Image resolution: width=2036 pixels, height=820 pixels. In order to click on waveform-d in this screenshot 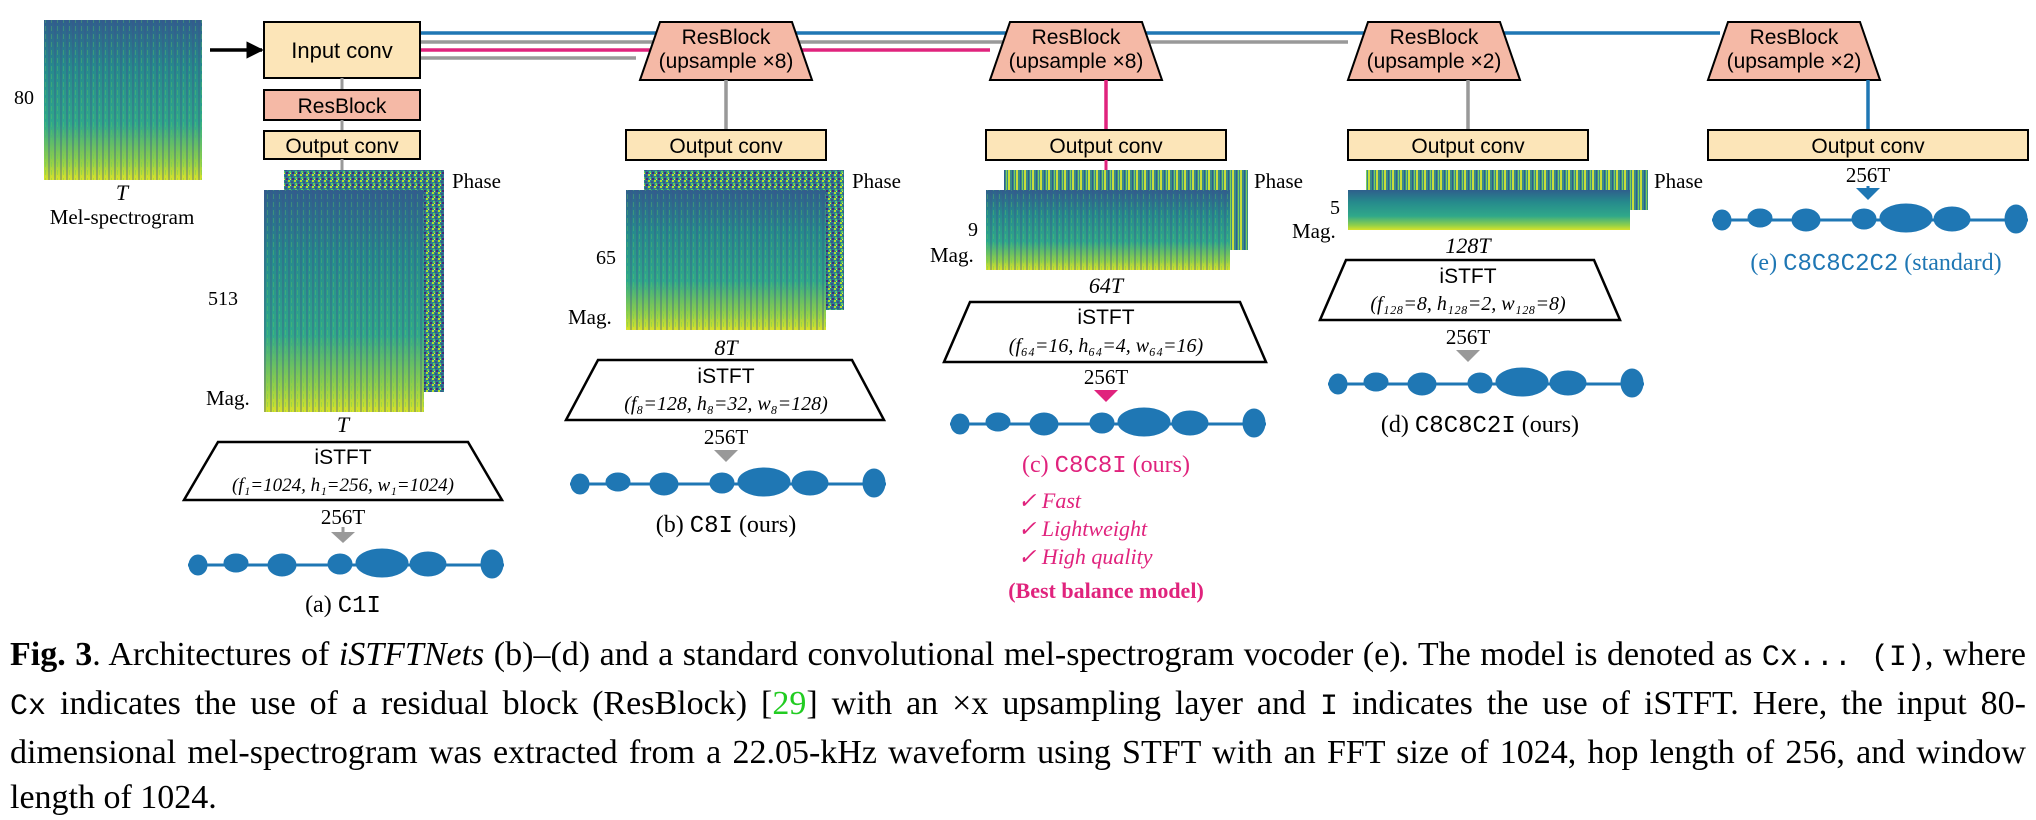, I will do `click(1486, 382)`.